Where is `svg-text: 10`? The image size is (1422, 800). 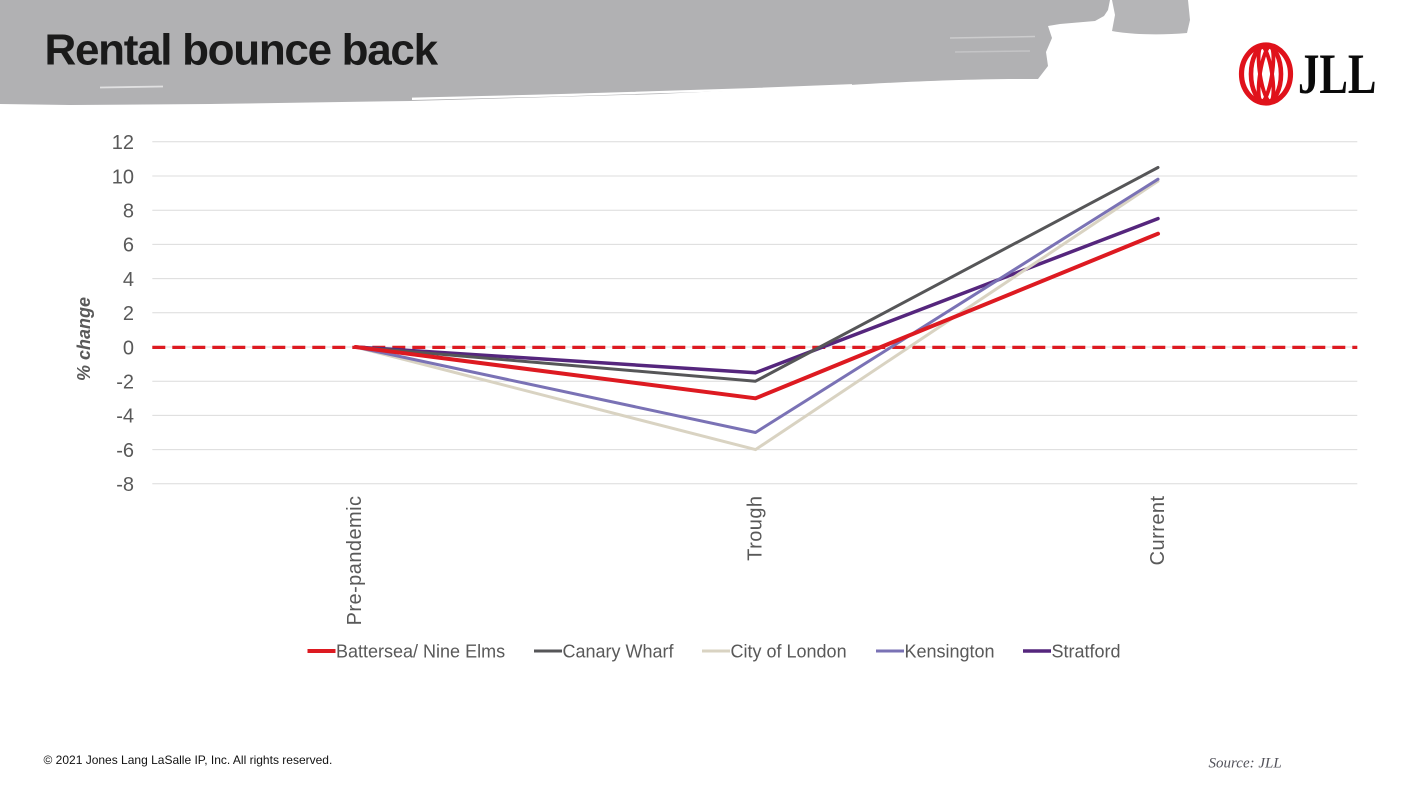
svg-text: 10 is located at coordinates (123, 177).